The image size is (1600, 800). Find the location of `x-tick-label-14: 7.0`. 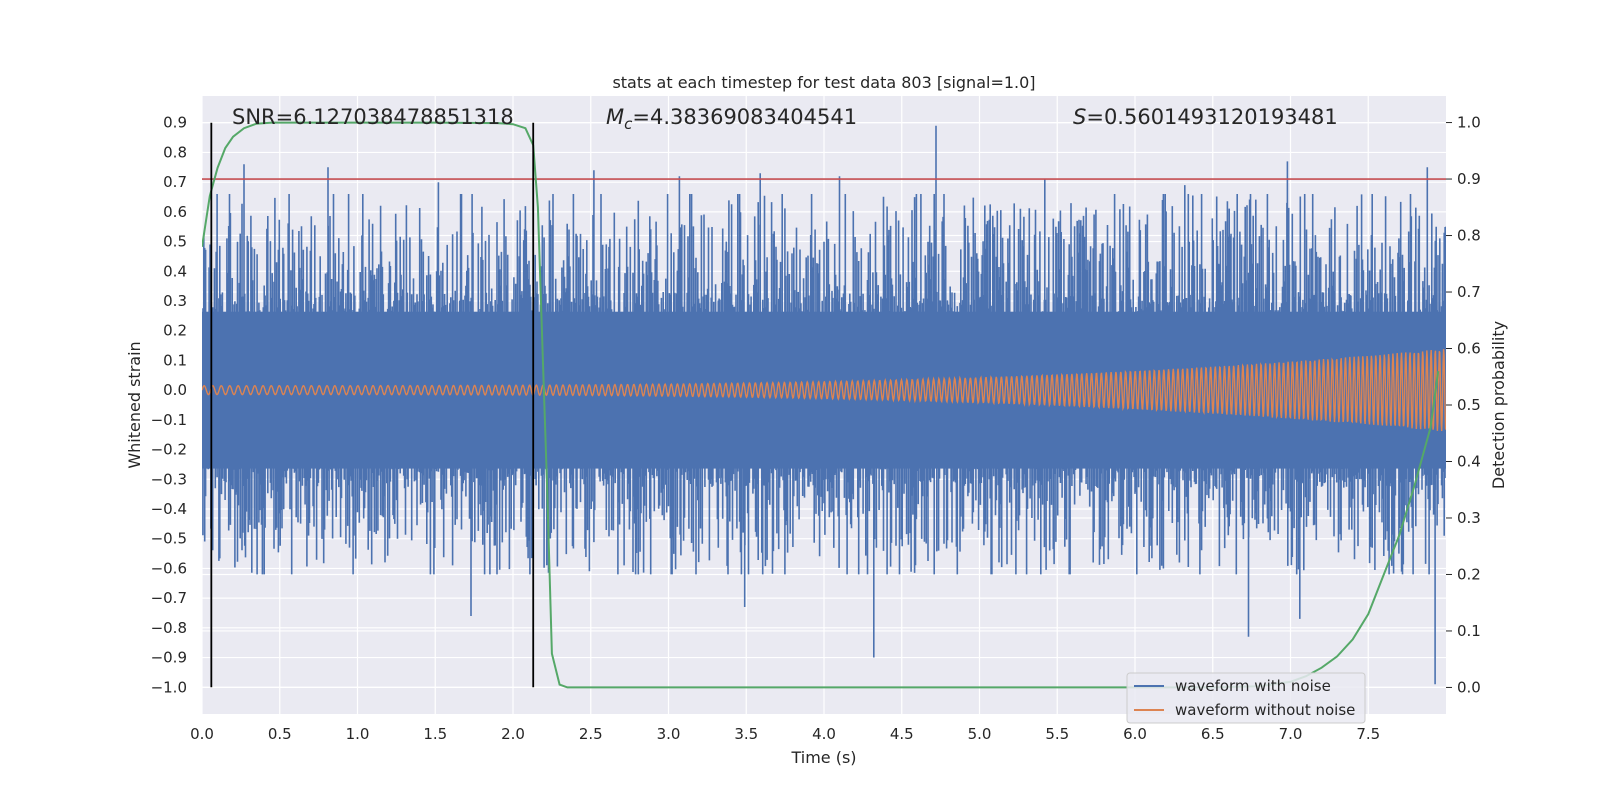

x-tick-label-14: 7.0 is located at coordinates (1291, 734).